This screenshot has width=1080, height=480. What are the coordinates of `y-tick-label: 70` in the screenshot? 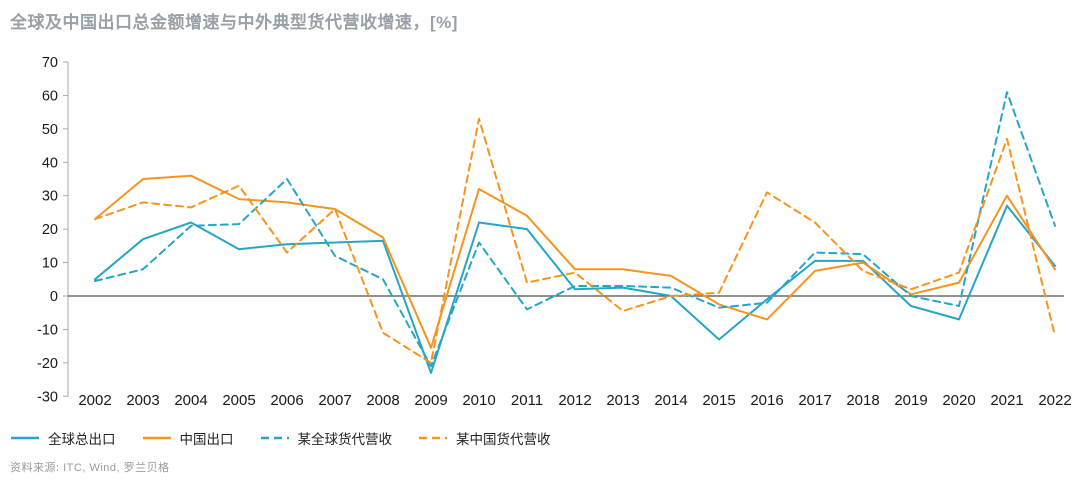 It's located at (50, 63).